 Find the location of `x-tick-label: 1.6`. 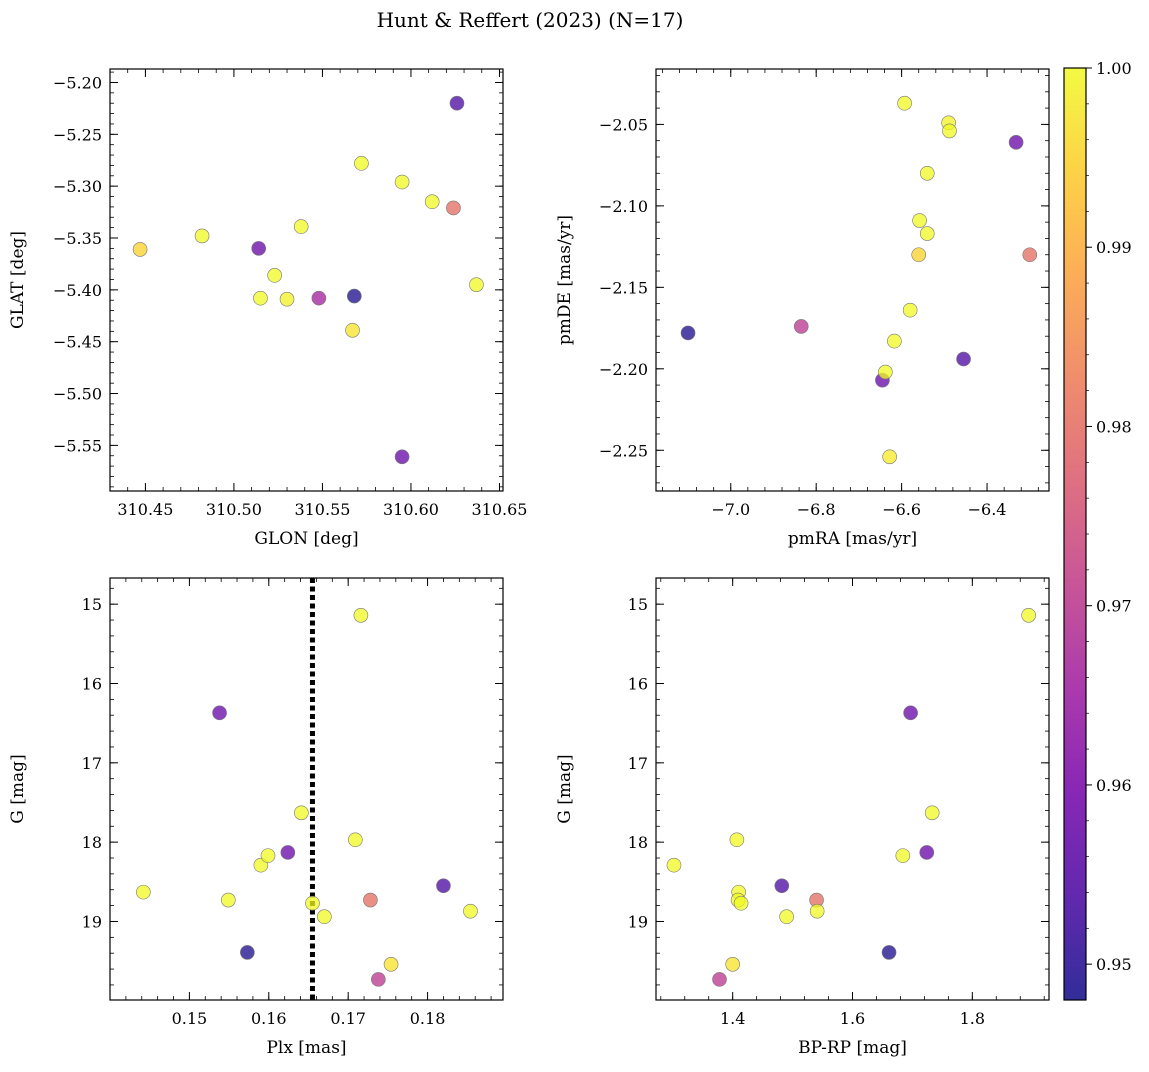

x-tick-label: 1.6 is located at coordinates (852, 1018).